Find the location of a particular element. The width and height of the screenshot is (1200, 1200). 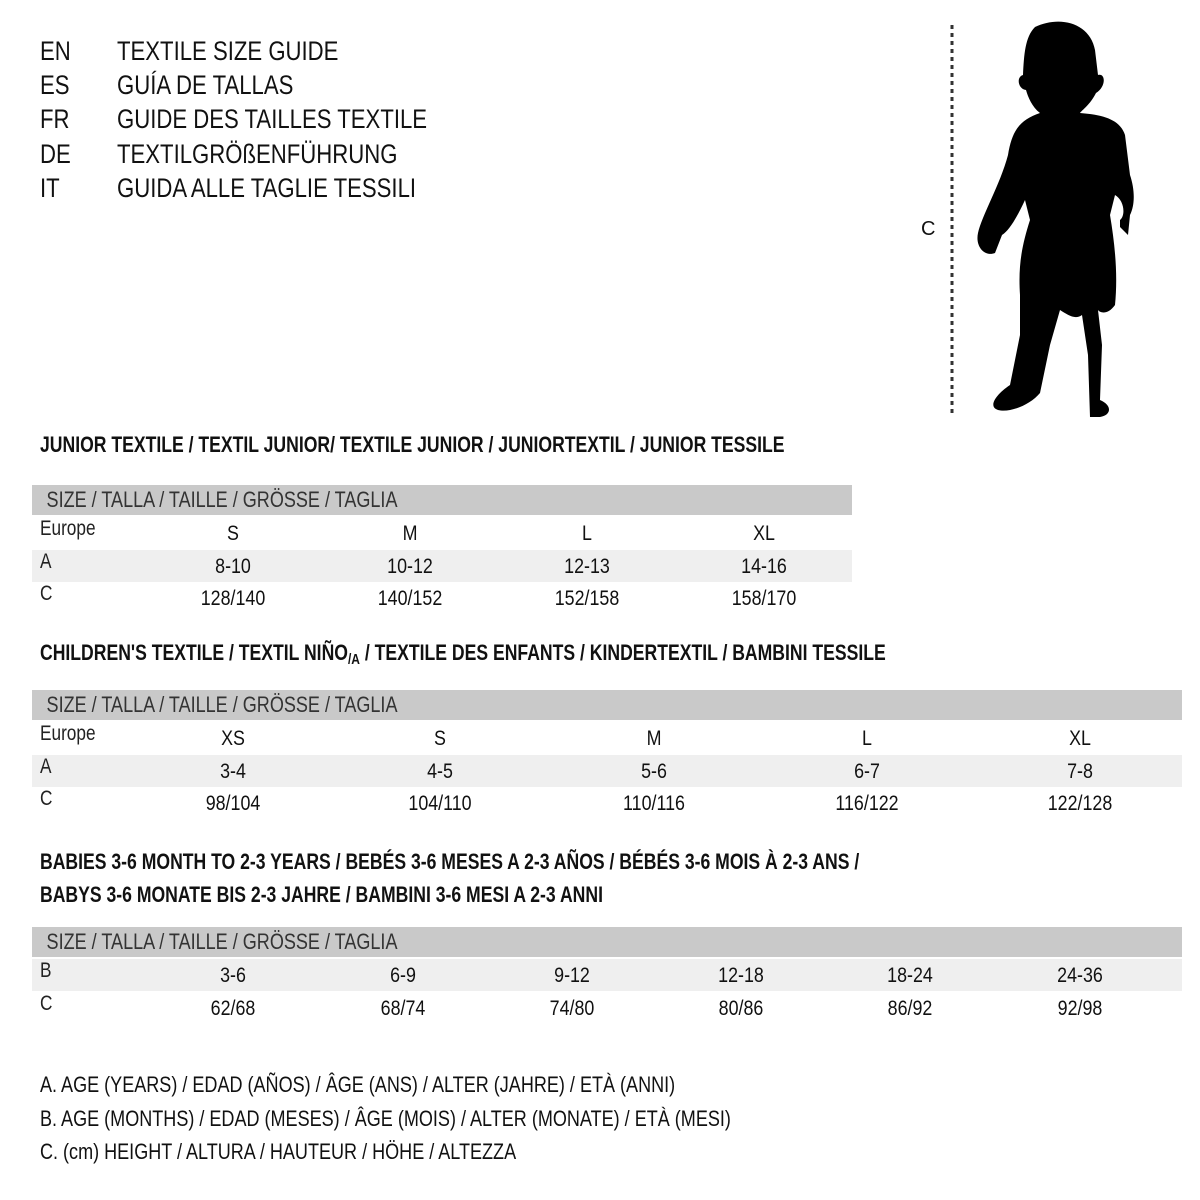

table-cell: 12-18 is located at coordinates (741, 976).